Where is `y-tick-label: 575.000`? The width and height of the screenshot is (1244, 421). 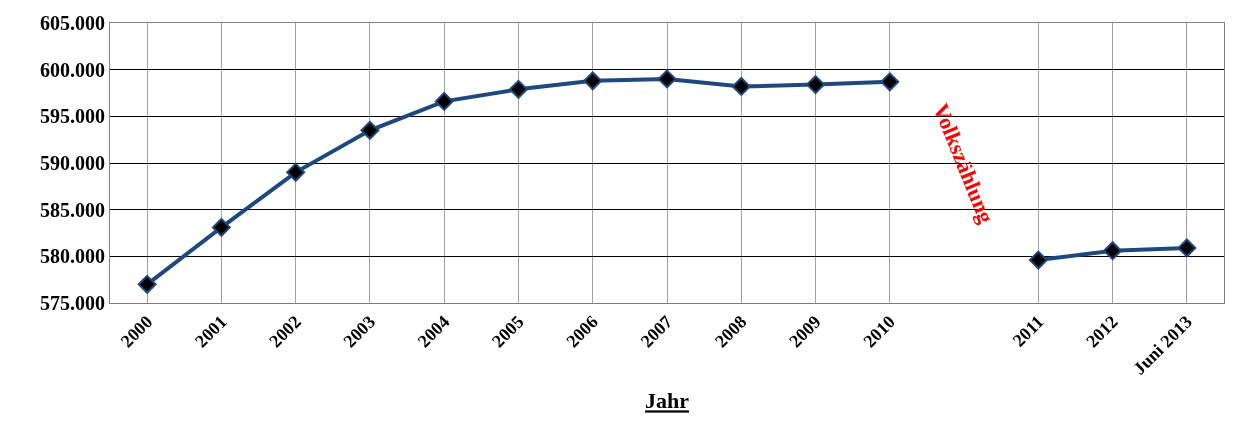
y-tick-label: 575.000 is located at coordinates (72, 303).